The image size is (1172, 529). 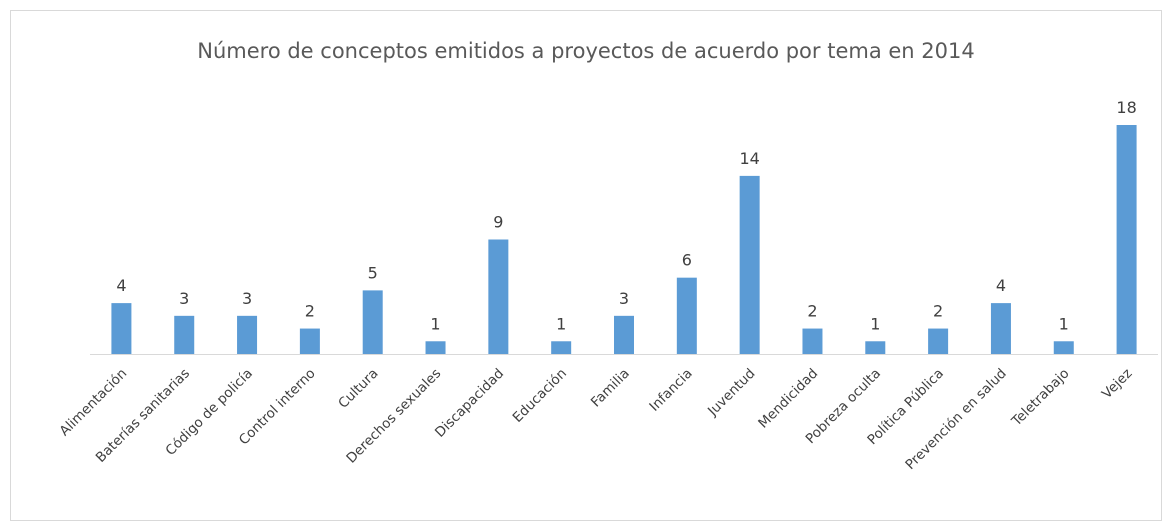 I want to click on data-label: 5, so click(x=373, y=272).